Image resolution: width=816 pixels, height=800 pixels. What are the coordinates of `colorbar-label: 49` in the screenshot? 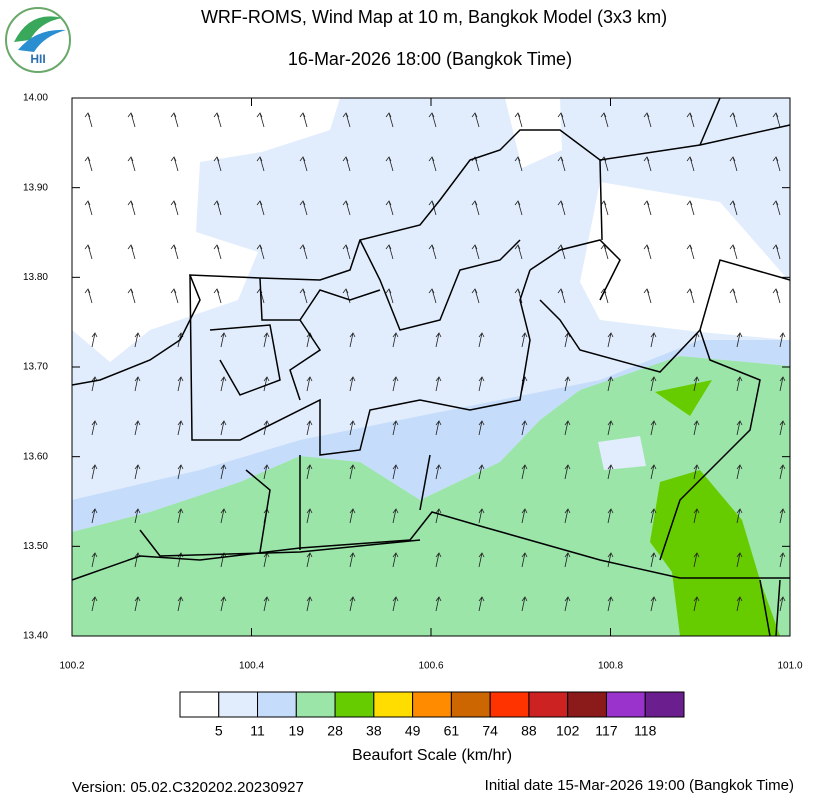 It's located at (413, 731).